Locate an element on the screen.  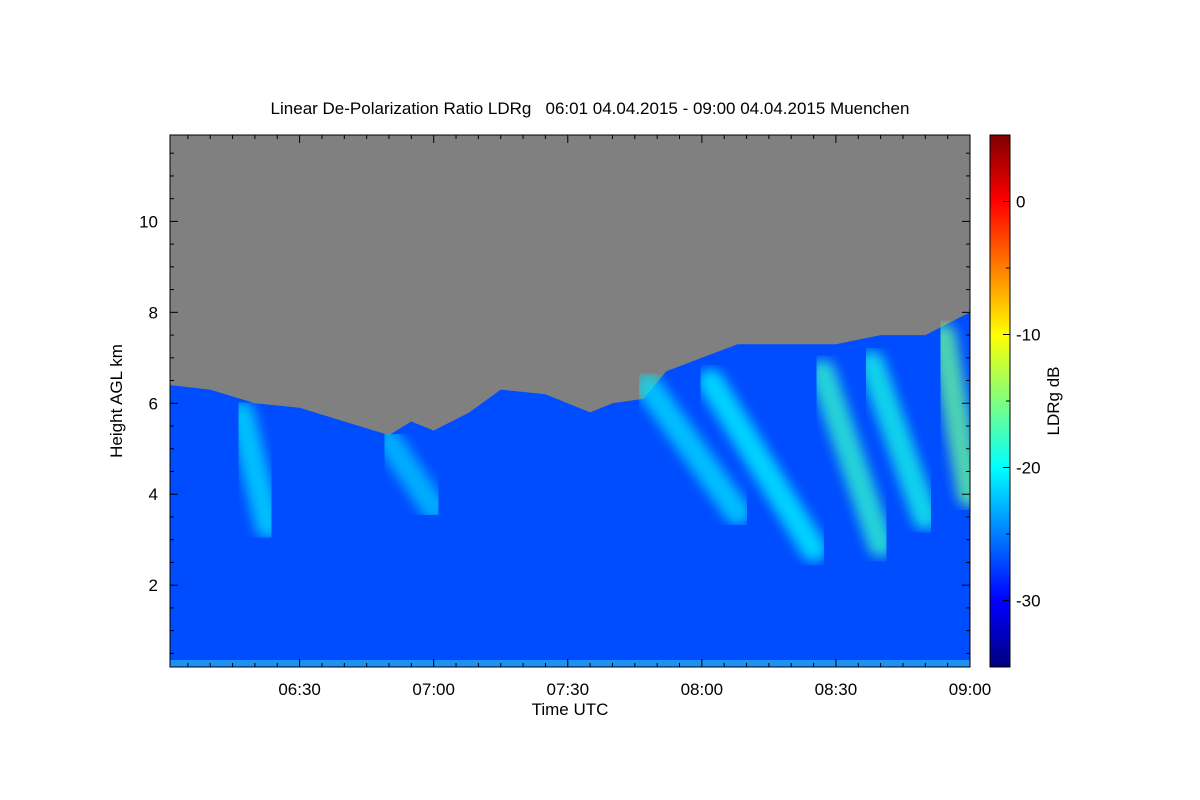
y-tick-label: 10 is located at coordinates (148, 221).